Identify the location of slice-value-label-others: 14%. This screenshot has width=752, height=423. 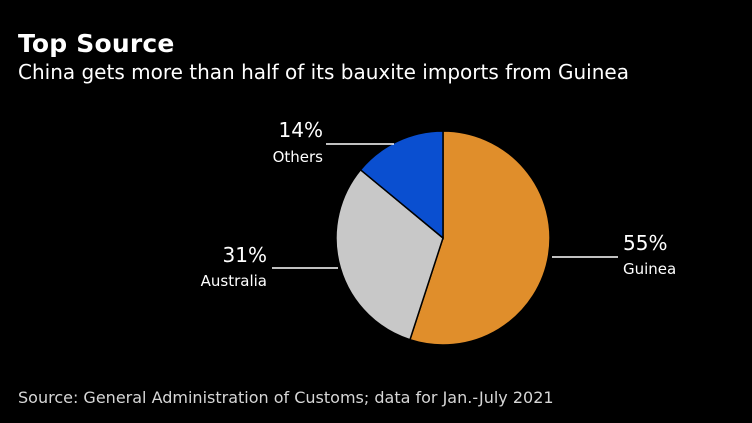
(301, 130).